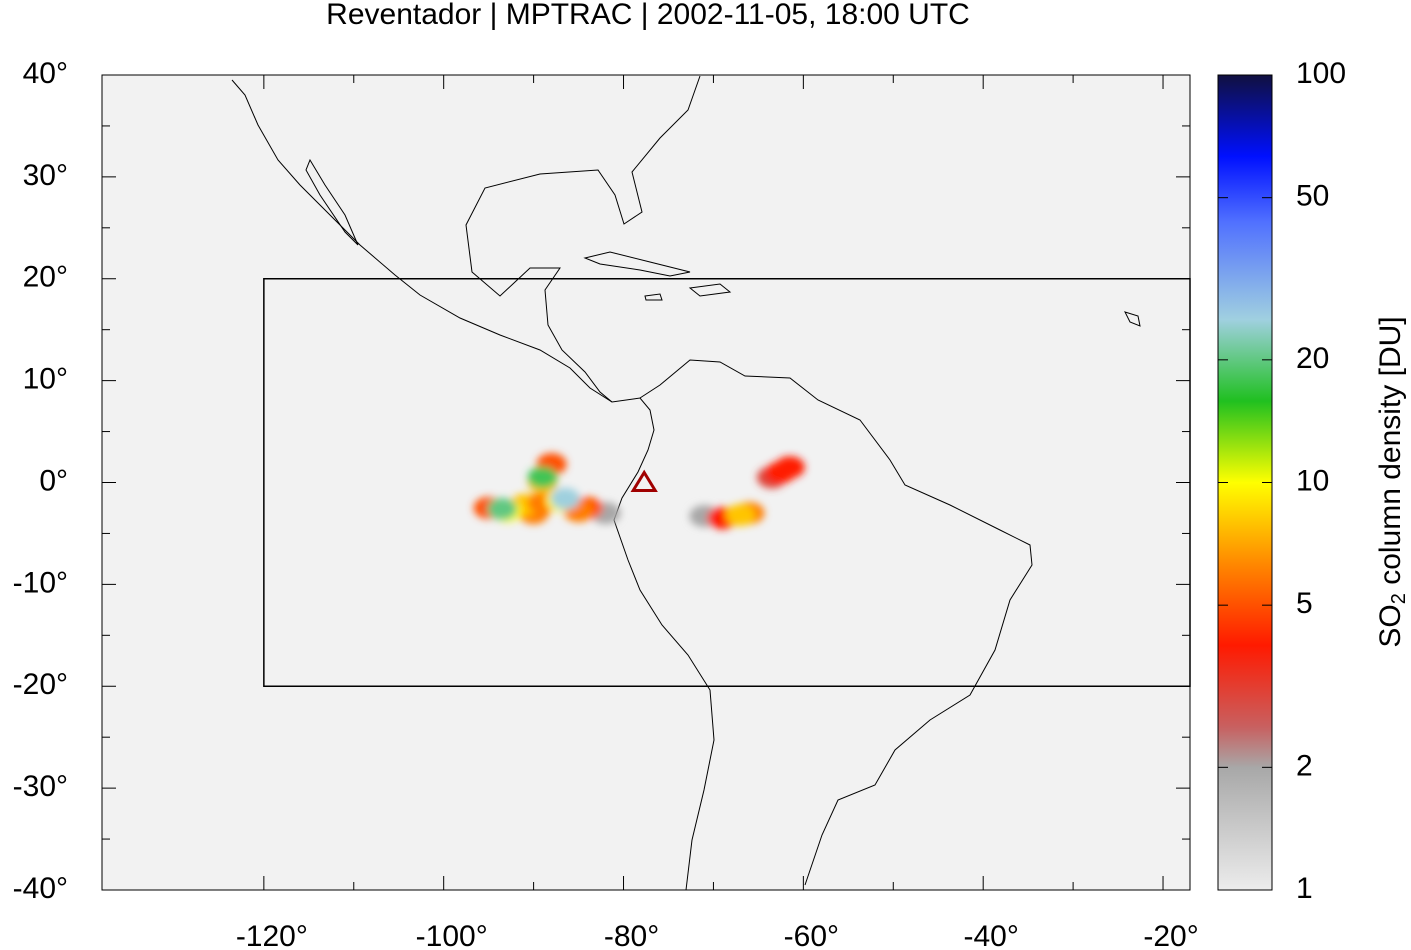 Image resolution: width=1411 pixels, height=950 pixels. Describe the element at coordinates (40, 888) in the screenshot. I see `y-tick-label: -40°` at that location.